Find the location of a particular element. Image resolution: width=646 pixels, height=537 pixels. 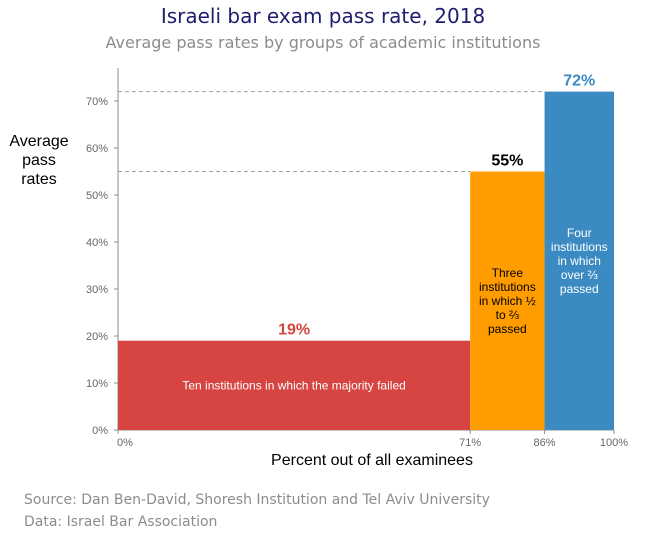

x-tick-label: 0% is located at coordinates (125, 443).